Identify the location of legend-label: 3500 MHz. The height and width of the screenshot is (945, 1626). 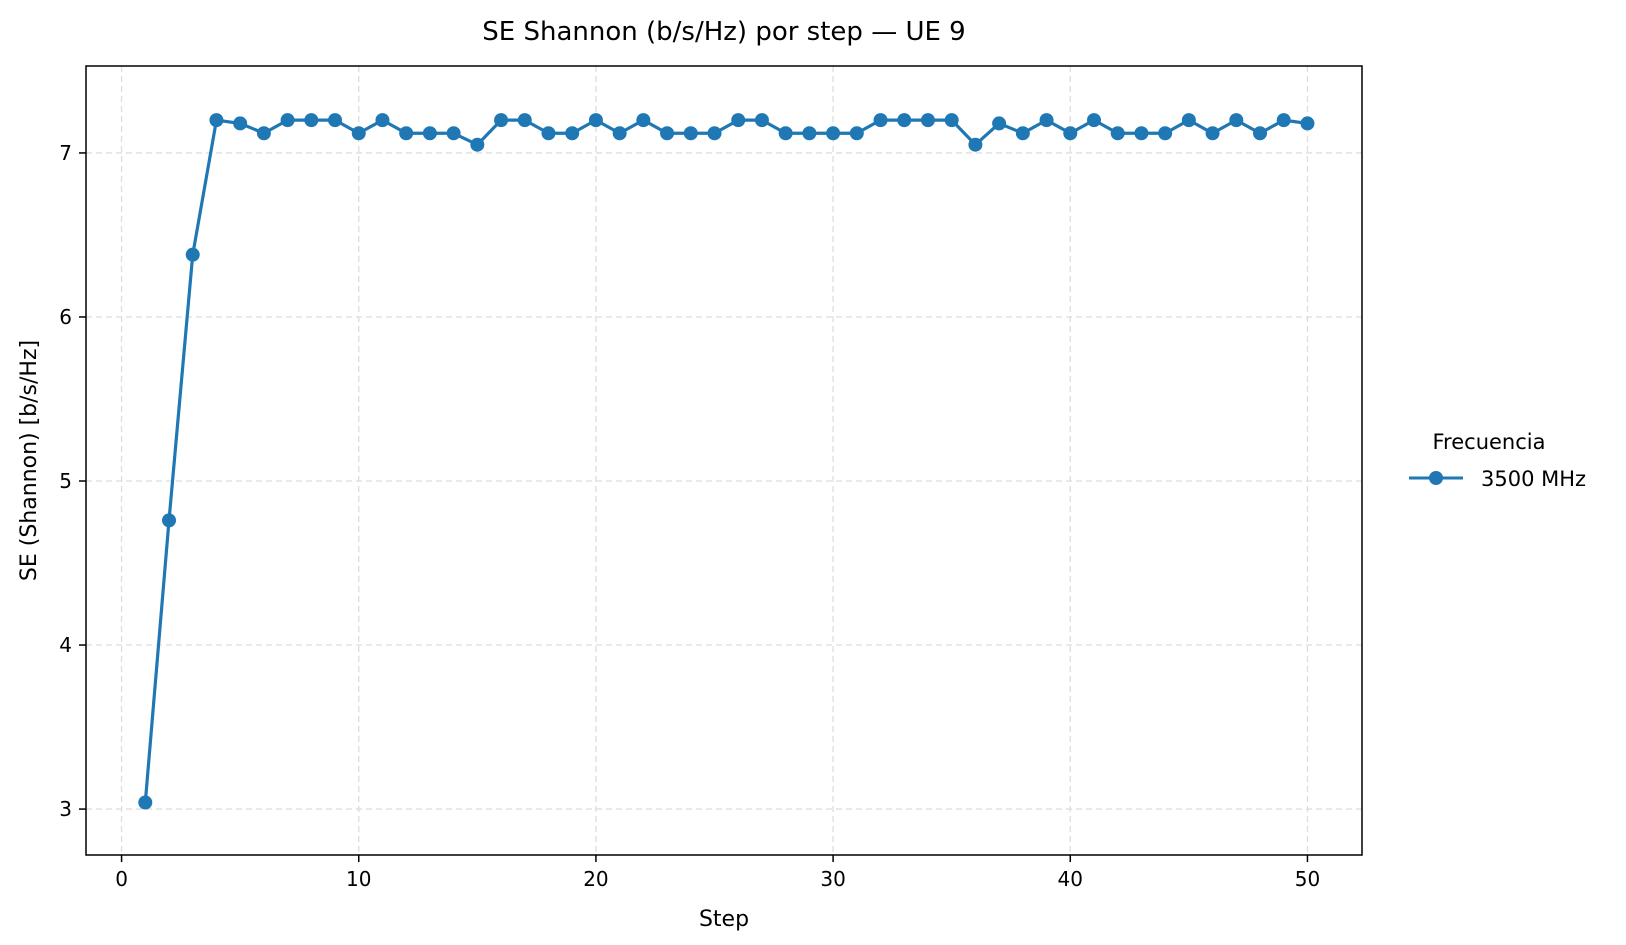
(1533, 479).